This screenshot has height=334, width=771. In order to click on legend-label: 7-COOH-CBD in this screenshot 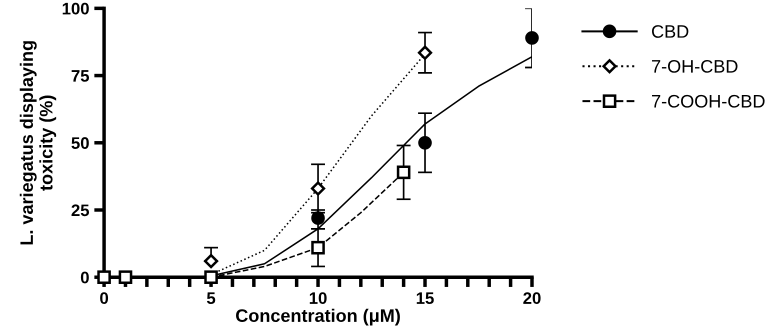, I will do `click(708, 101)`.